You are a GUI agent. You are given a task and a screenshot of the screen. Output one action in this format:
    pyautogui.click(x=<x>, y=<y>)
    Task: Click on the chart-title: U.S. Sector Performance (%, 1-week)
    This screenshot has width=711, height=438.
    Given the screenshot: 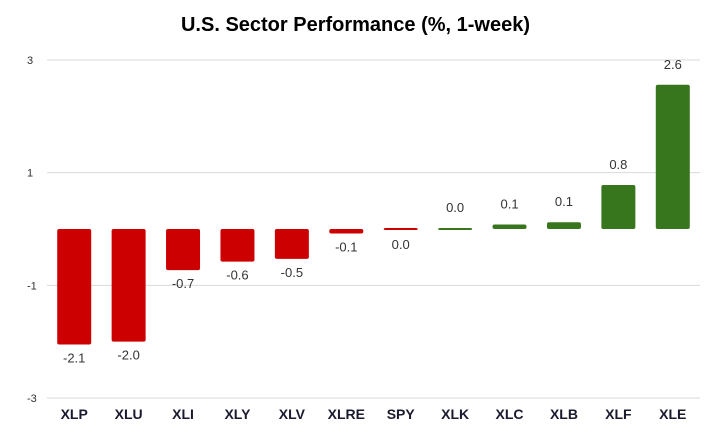 What is the action you would take?
    pyautogui.click(x=355, y=25)
    